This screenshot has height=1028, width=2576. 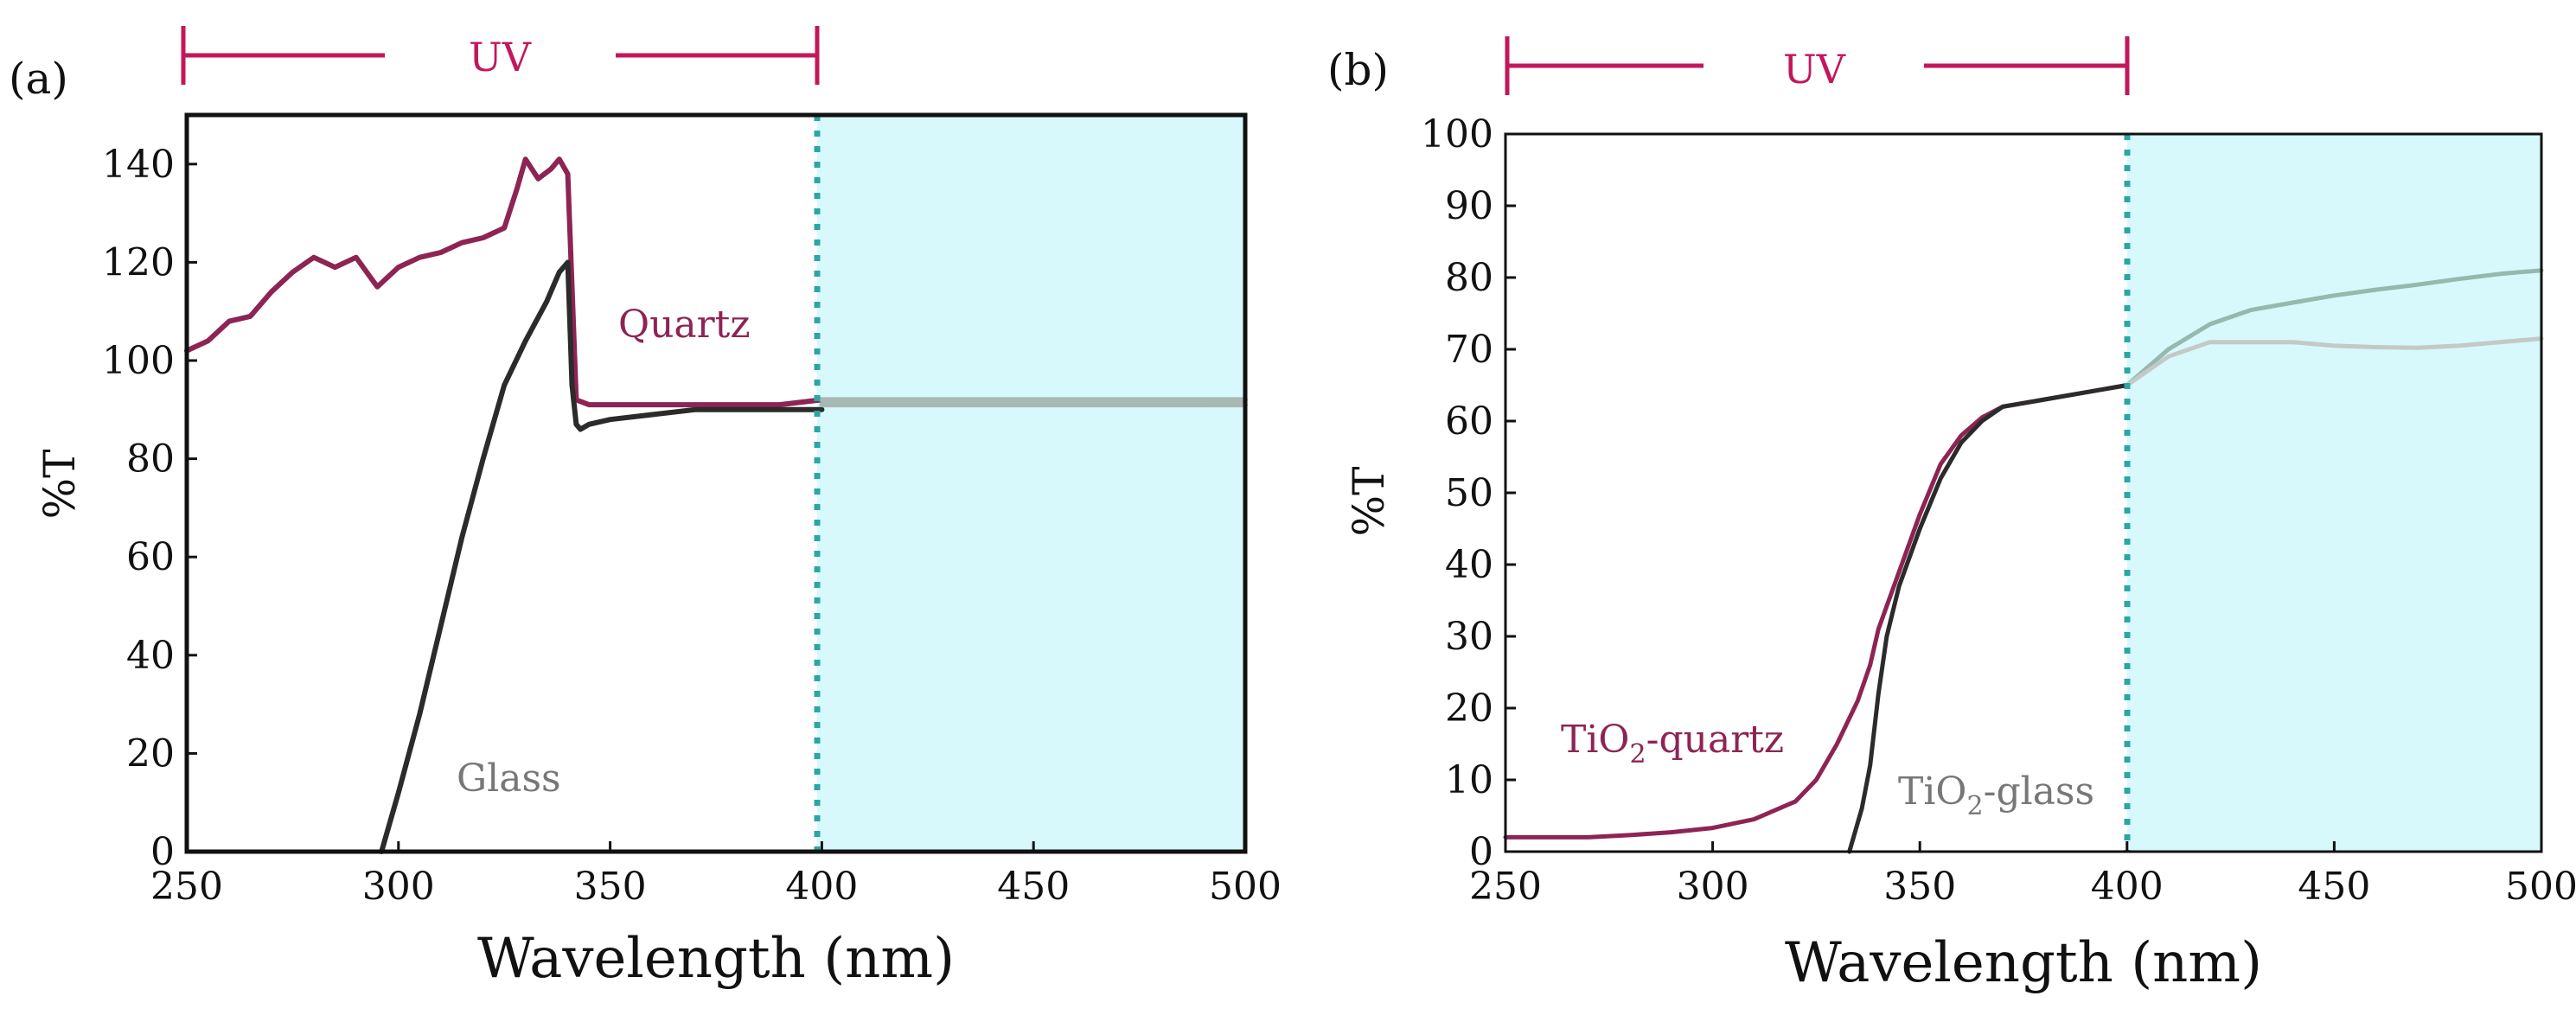 I want to click on panel-a-uv-label: UV, so click(x=501, y=57).